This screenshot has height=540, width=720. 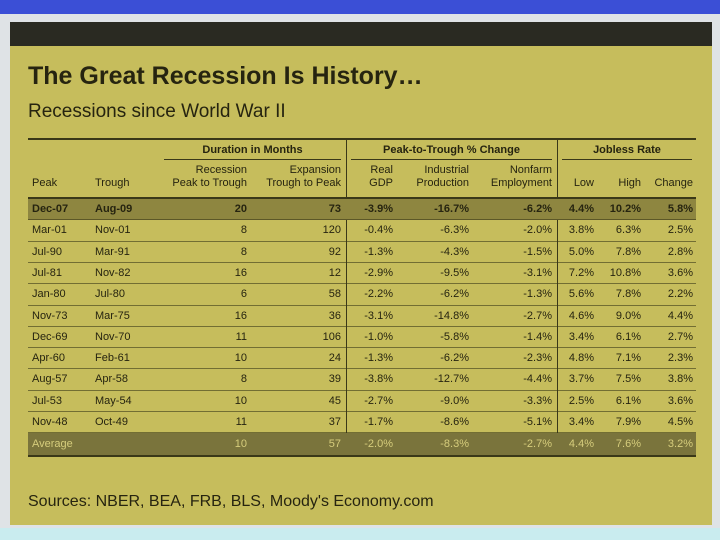 I want to click on cell: Jul-81, so click(x=47, y=272).